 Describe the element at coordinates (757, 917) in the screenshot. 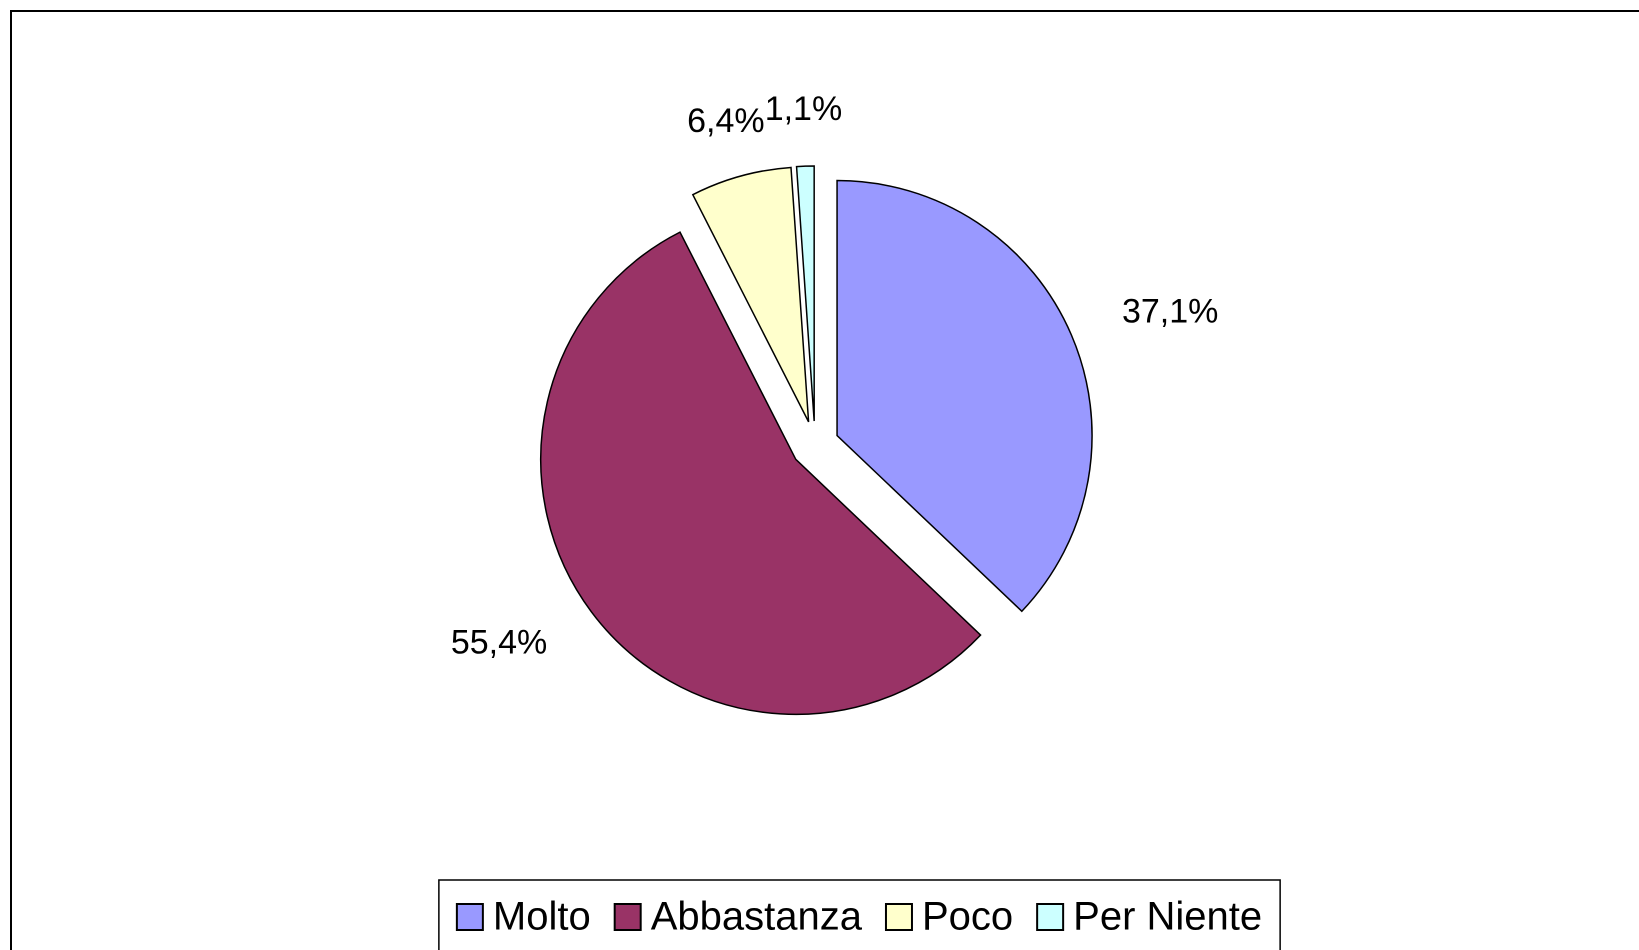

I see `legend-label: Abbastanza` at that location.